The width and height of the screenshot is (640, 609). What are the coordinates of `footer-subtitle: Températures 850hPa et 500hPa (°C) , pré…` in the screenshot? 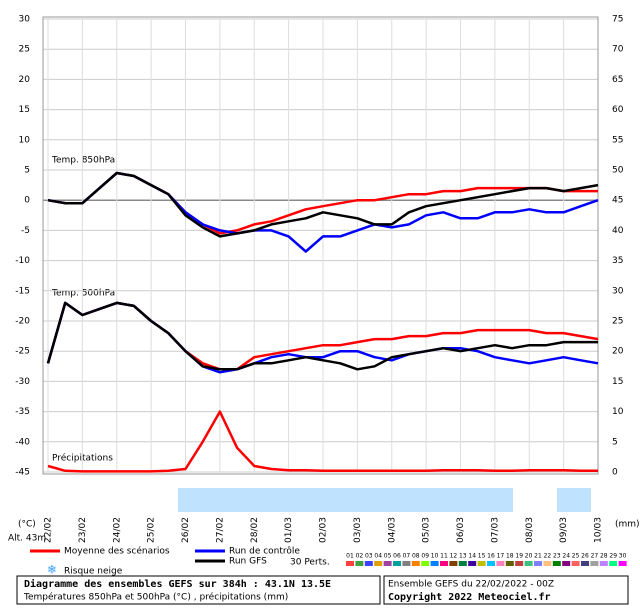 It's located at (155, 597).